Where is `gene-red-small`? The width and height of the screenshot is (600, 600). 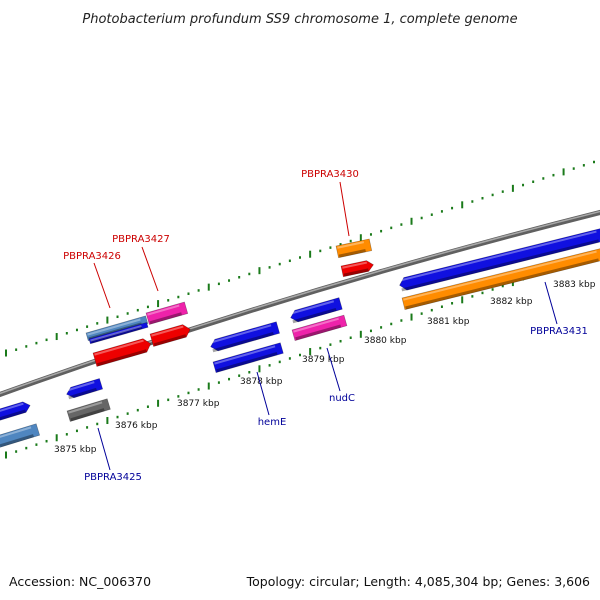 gene-red-small is located at coordinates (170, 335).